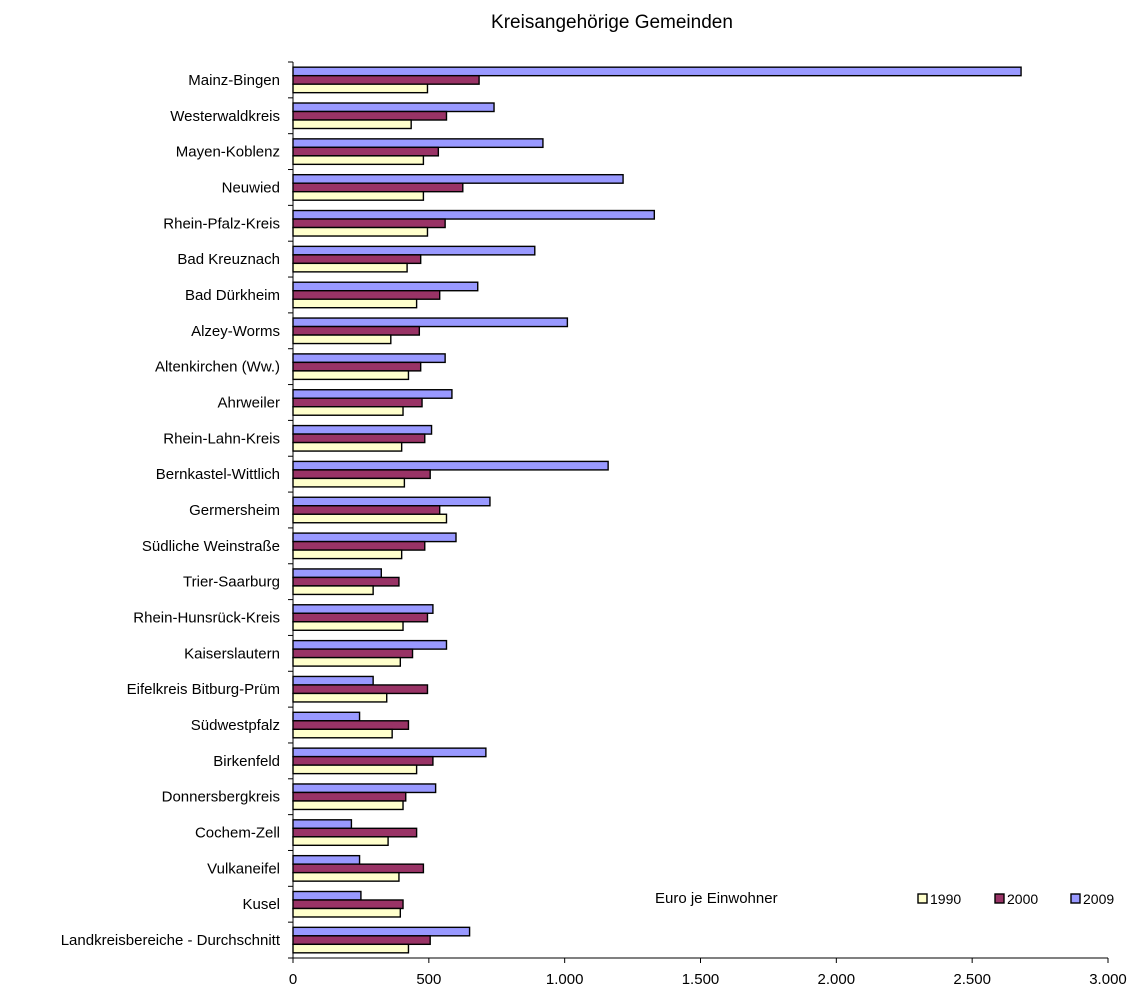 This screenshot has height=997, width=1140. Describe the element at coordinates (612, 22) in the screenshot. I see `chart-title: Kreisangehörige Gemeinden` at that location.